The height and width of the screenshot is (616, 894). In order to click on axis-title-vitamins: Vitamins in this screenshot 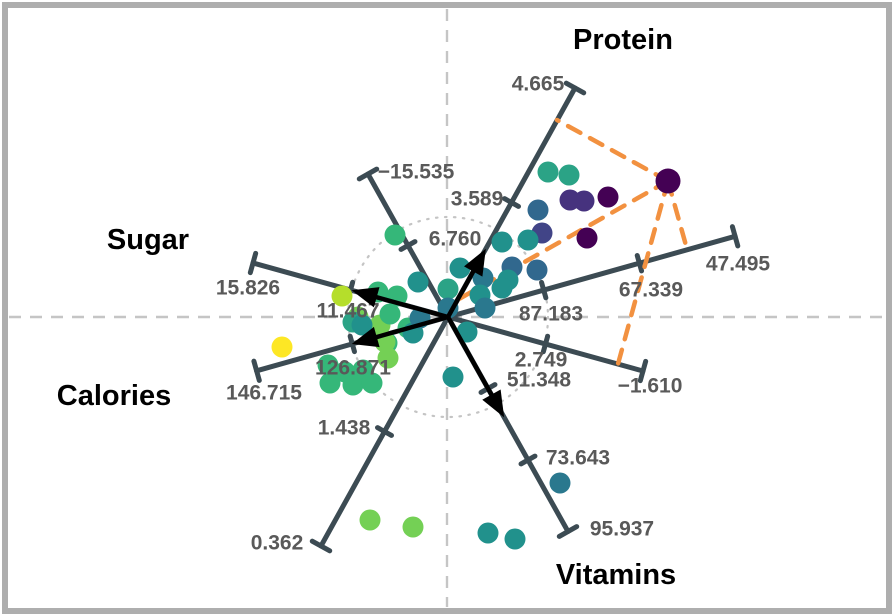, I will do `click(616, 575)`.